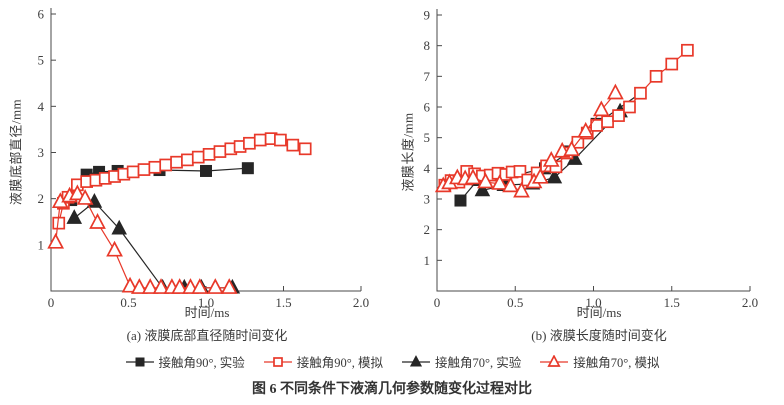  What do you see at coordinates (433, 150) in the screenshot?
I see `y-axis-ticks: 1 2 3 4 5 6 7 8 9` at bounding box center [433, 150].